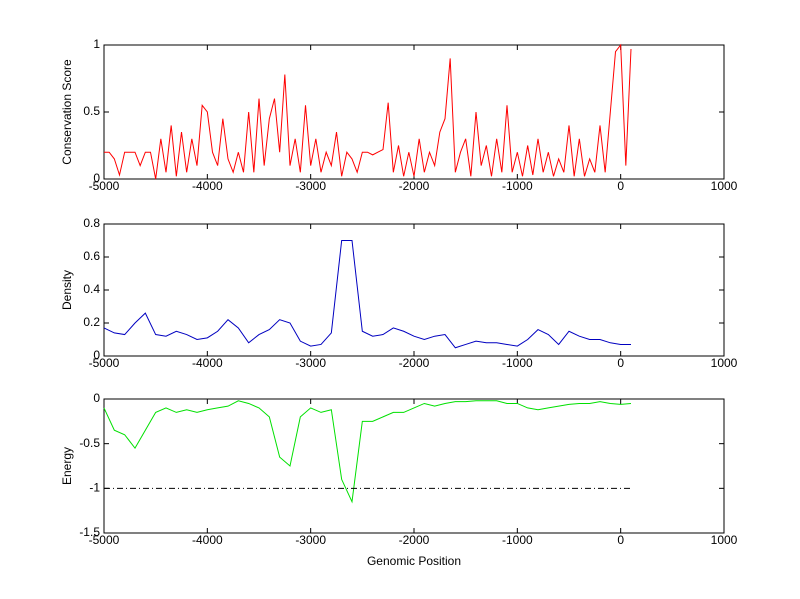  I want to click on y-tick-label: -1, so click(94, 488).